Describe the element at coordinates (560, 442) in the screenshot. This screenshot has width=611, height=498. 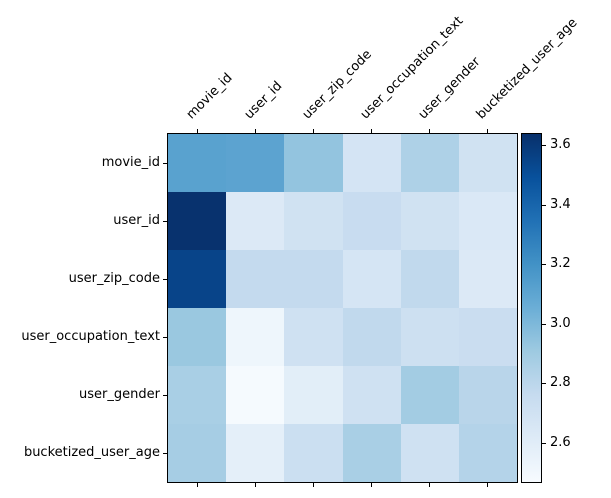
I see `colorbar-tick-label: 2.6` at that location.